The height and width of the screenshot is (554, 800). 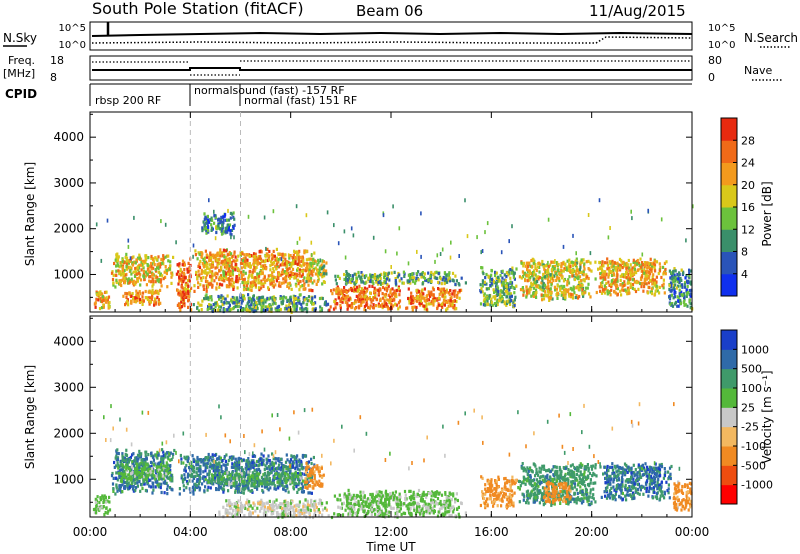 What do you see at coordinates (30, 214) in the screenshot?
I see `power-ylabel: Slant Range [km]` at bounding box center [30, 214].